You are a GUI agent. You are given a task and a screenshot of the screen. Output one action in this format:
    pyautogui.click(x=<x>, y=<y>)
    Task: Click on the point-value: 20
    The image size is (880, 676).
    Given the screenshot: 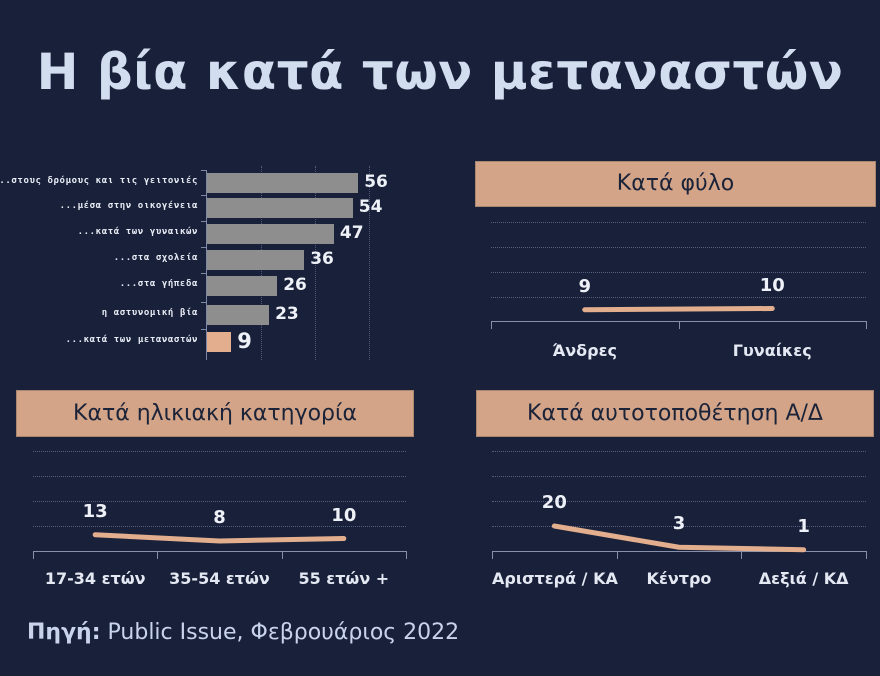 What is the action you would take?
    pyautogui.click(x=554, y=502)
    